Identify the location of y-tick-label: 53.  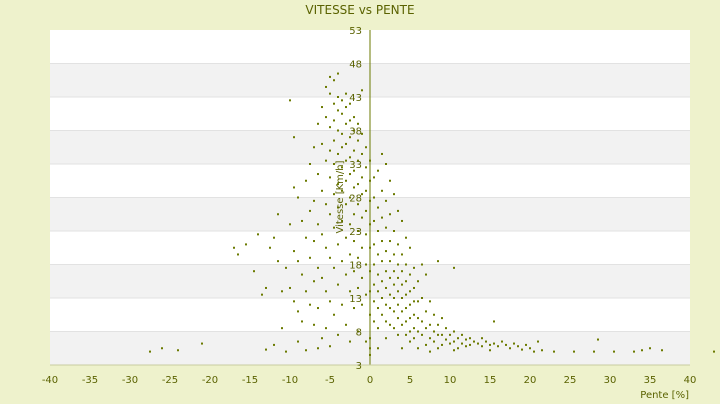
(355, 31).